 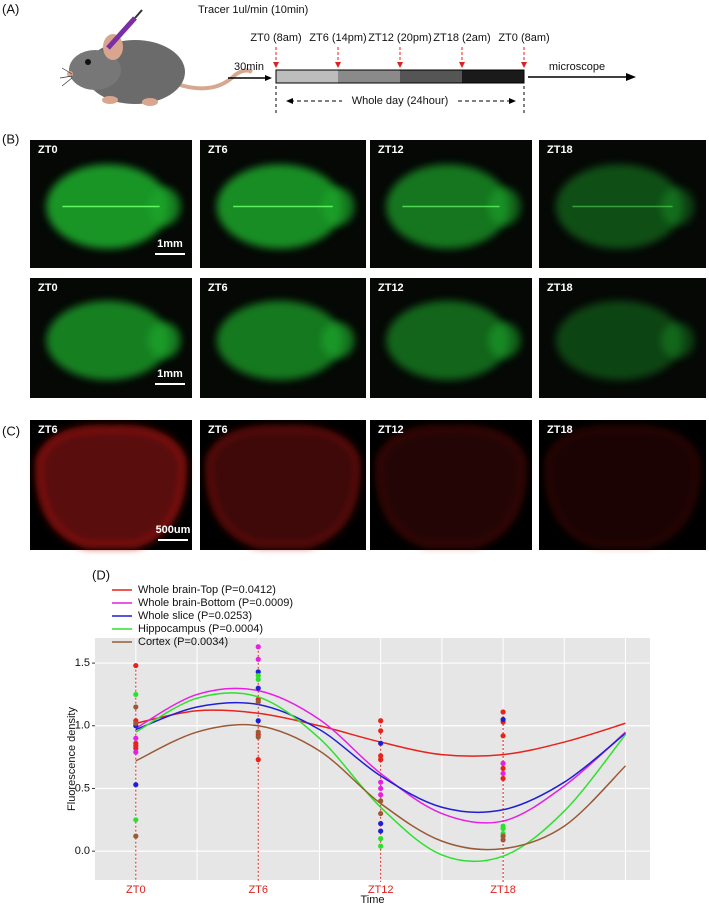 I want to click on legend-label: Hippocampus (P=0.0004), so click(x=200, y=629).